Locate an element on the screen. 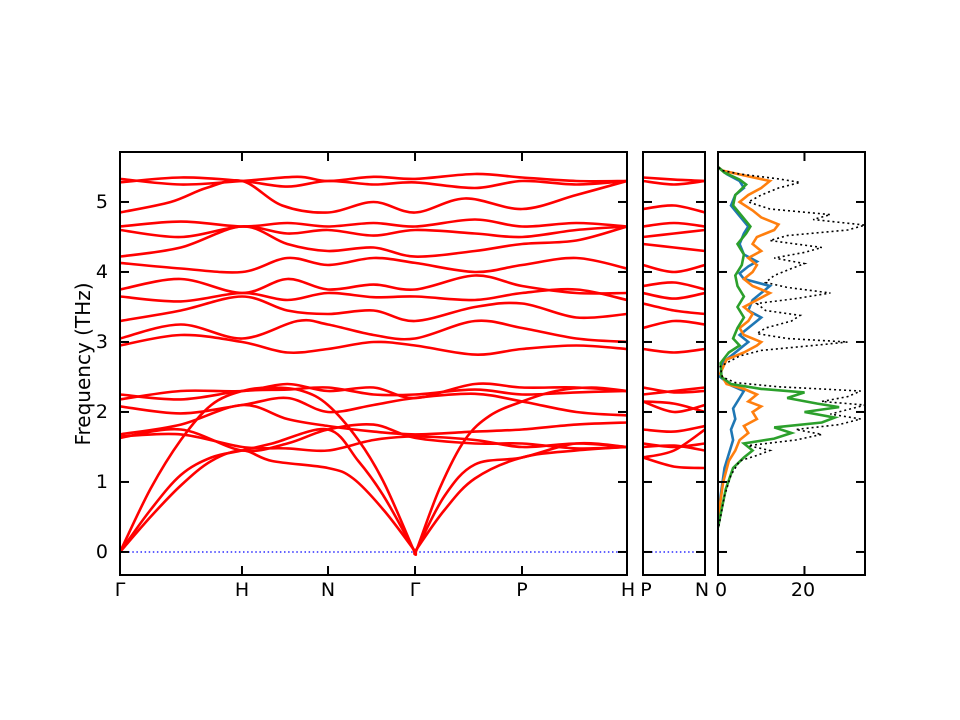 The width and height of the screenshot is (960, 720). y-tick-label-4: 4 is located at coordinates (101, 272).